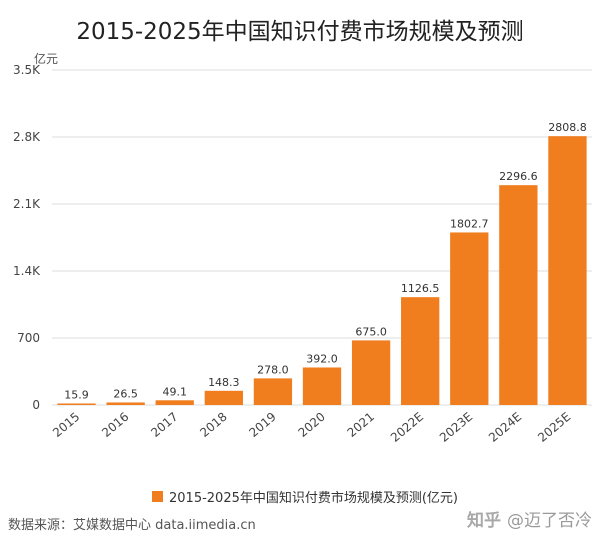  What do you see at coordinates (164, 425) in the screenshot?
I see `x-tick-label: 2017` at bounding box center [164, 425].